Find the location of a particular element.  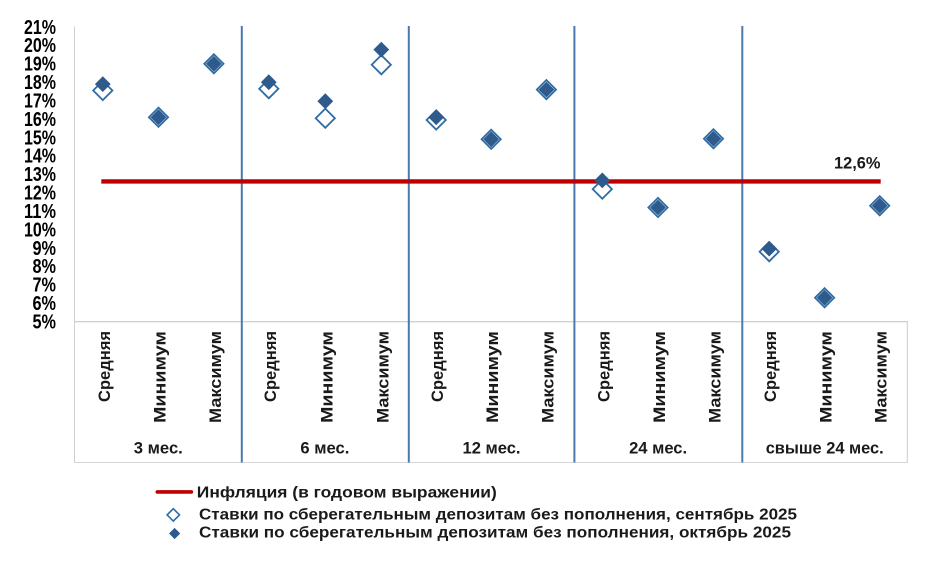

svg-text: Инфляция (в годовом выражении) is located at coordinates (347, 492).